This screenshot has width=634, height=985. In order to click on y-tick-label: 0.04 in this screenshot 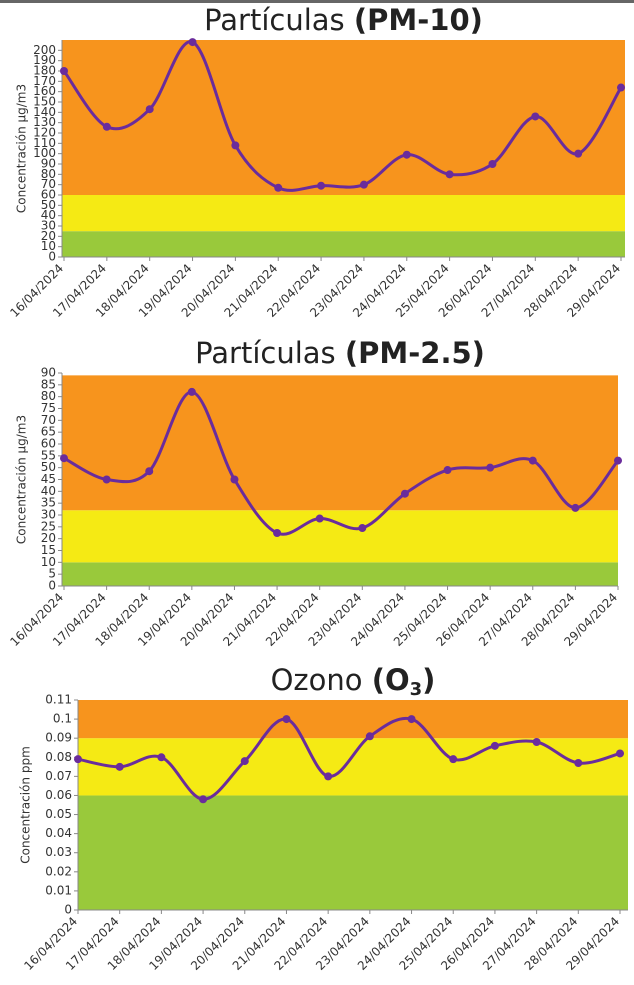, I will do `click(58, 833)`.